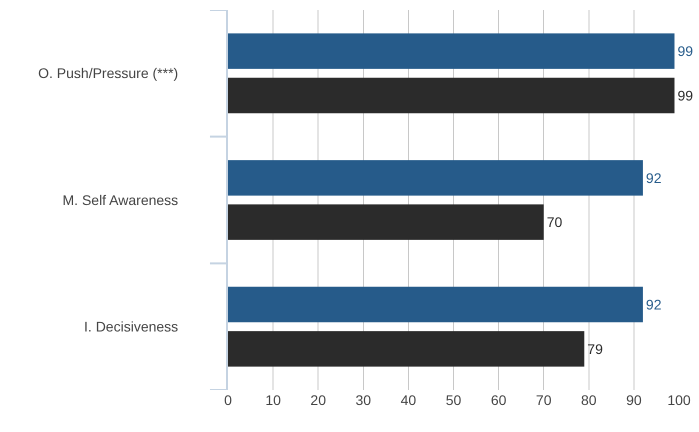 The width and height of the screenshot is (699, 432). Describe the element at coordinates (454, 400) in the screenshot. I see `x-tick-label: 50` at that location.